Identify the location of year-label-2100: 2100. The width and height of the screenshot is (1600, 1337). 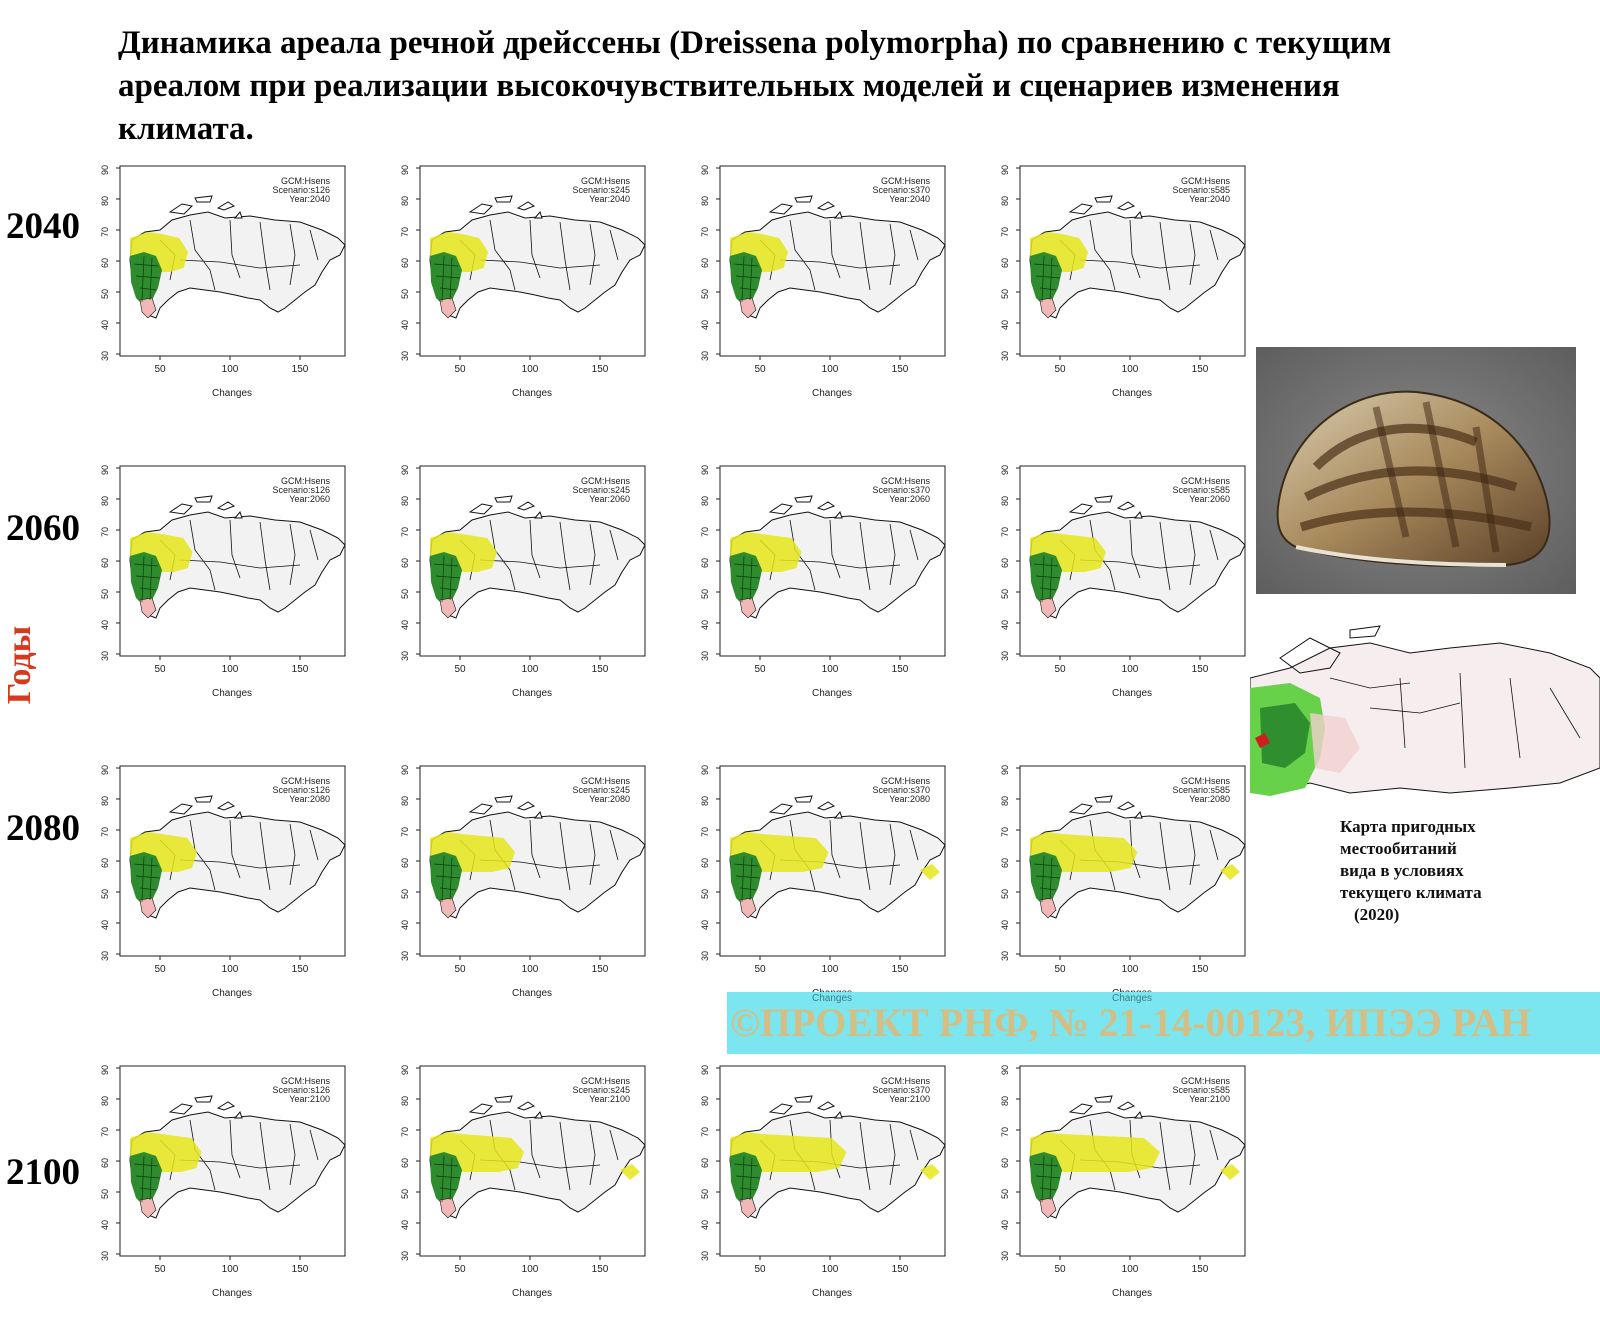
(43, 1172).